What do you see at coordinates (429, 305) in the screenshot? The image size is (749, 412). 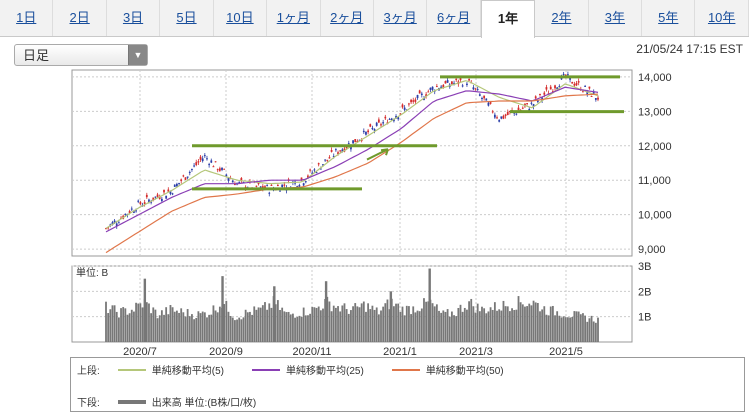 I see `volume-spike-bar` at bounding box center [429, 305].